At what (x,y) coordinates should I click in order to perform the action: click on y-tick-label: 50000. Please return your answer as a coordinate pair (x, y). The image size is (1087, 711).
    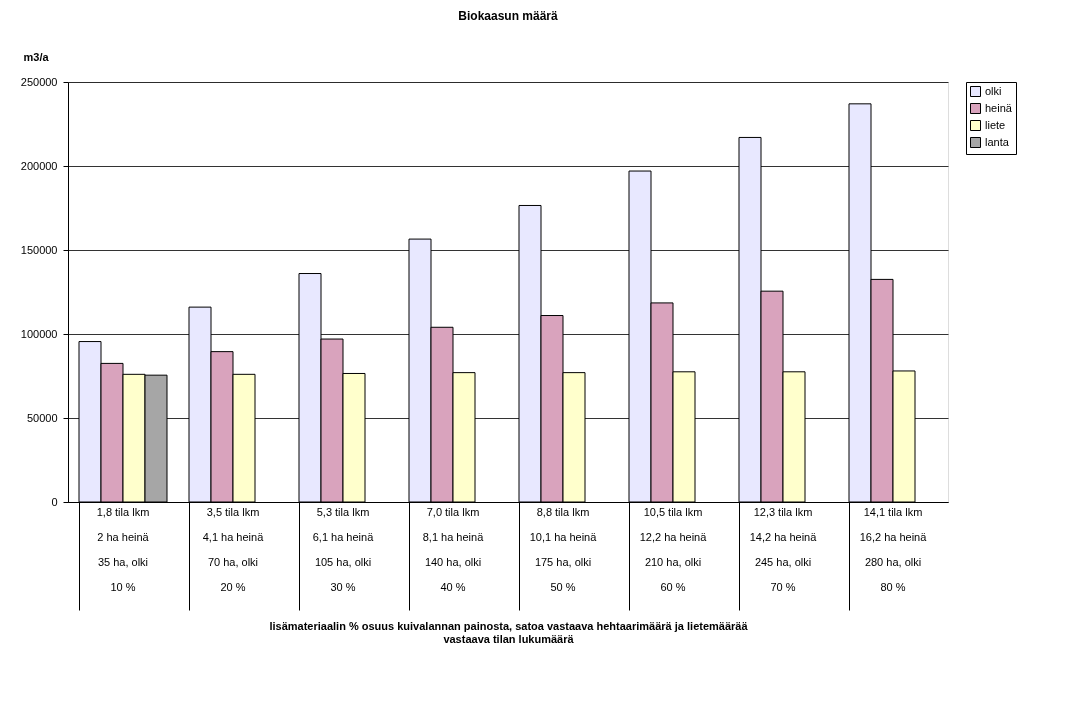
    Looking at the image, I should click on (42, 417).